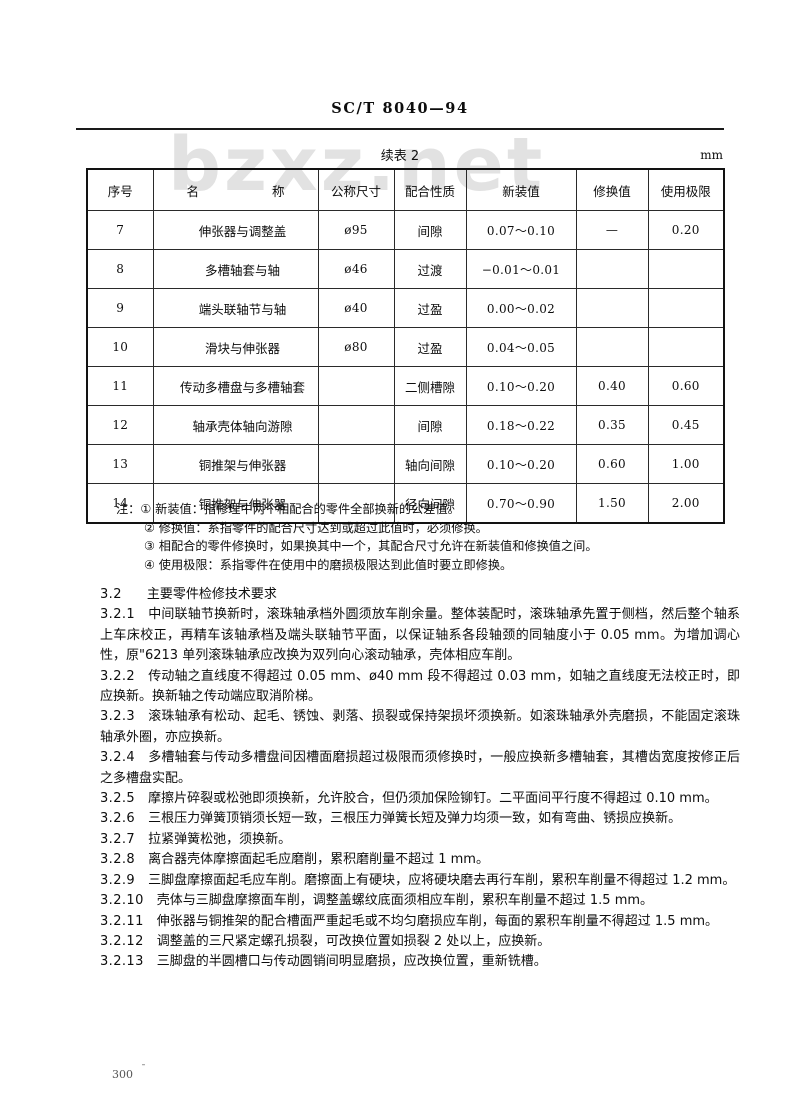 This screenshot has height=1110, width=800. I want to click on cell-serial: 14, so click(120, 503).